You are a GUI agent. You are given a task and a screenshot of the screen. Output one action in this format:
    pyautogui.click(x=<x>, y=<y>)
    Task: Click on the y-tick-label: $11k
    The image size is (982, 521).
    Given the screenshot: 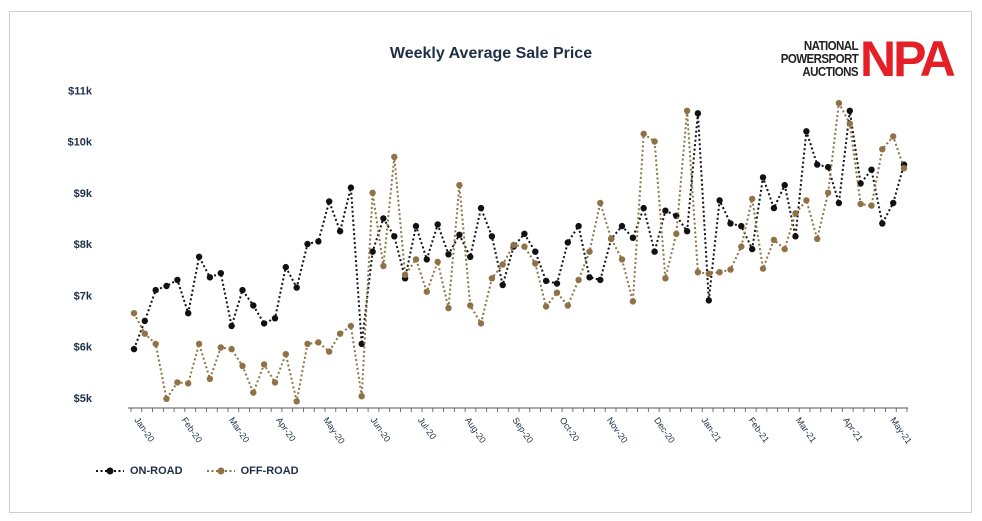 What is the action you would take?
    pyautogui.click(x=80, y=91)
    